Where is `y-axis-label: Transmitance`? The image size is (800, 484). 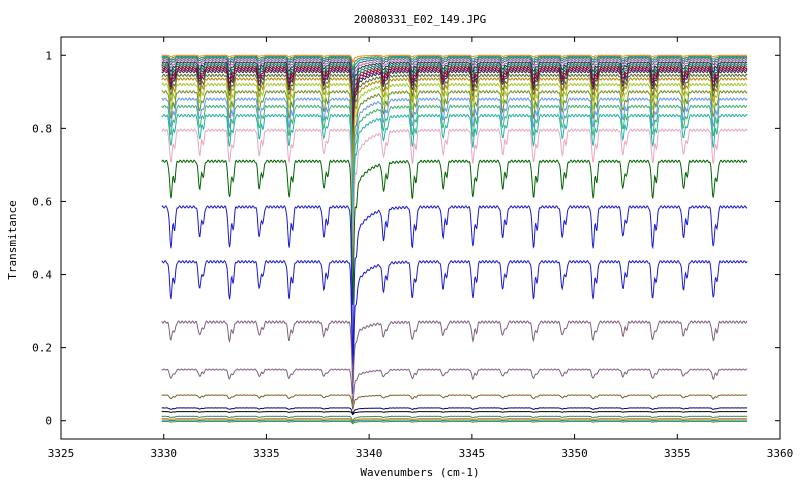
y-axis-label: Transmitance is located at coordinates (12, 239).